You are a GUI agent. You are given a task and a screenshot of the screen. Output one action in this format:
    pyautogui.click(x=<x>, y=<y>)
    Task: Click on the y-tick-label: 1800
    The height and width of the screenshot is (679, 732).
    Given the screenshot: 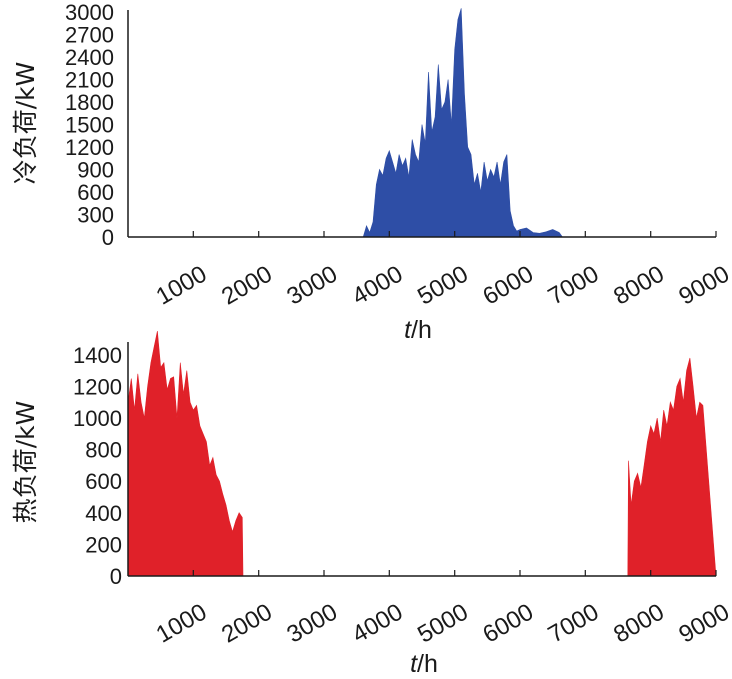 What is the action you would take?
    pyautogui.click(x=89, y=102)
    